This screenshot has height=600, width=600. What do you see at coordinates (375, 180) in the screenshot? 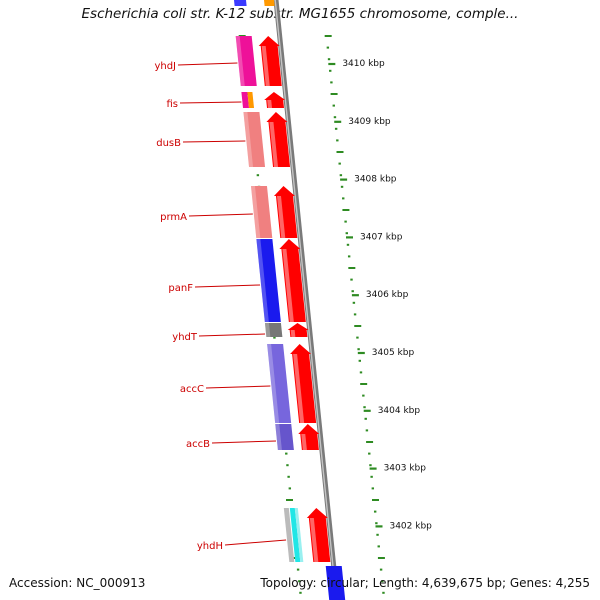
I see `scale-label: 3408 kbp` at bounding box center [375, 180].